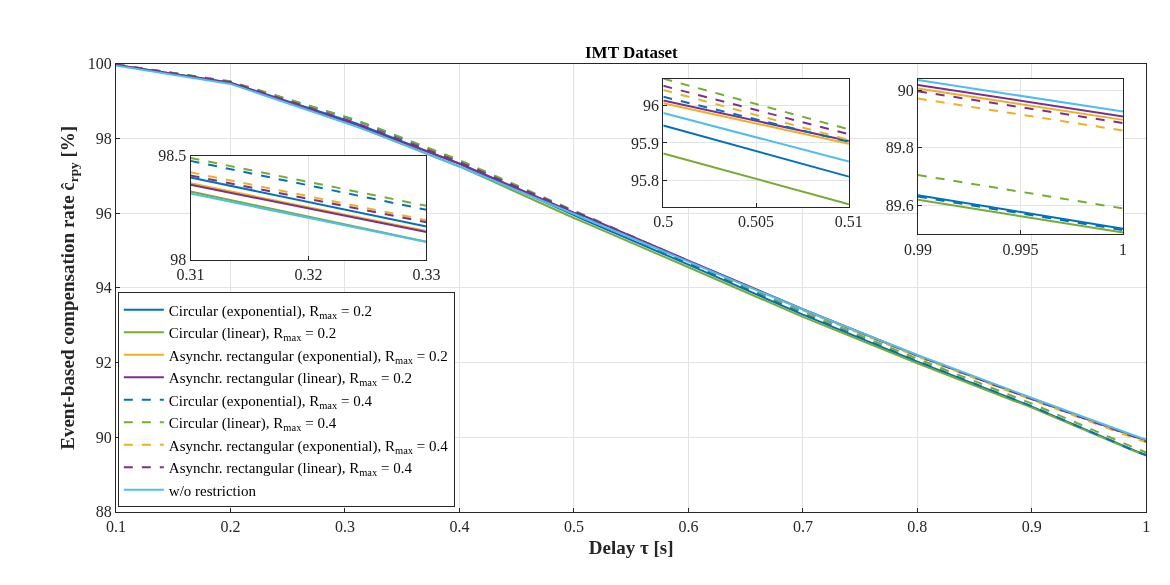 This screenshot has height=585, width=1170. Describe the element at coordinates (1020, 249) in the screenshot. I see `x-tick-label: 0.995` at that location.